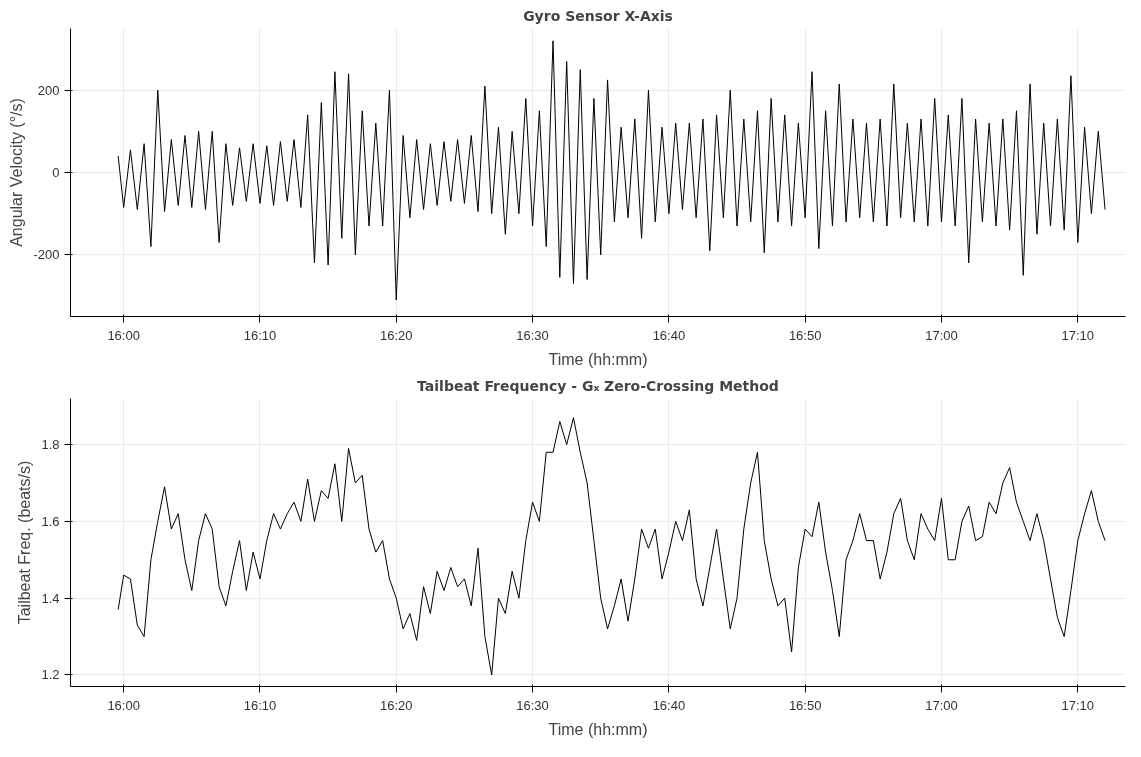  I want to click on chart-title: Gyro Sensor X-Axis, so click(598, 15).